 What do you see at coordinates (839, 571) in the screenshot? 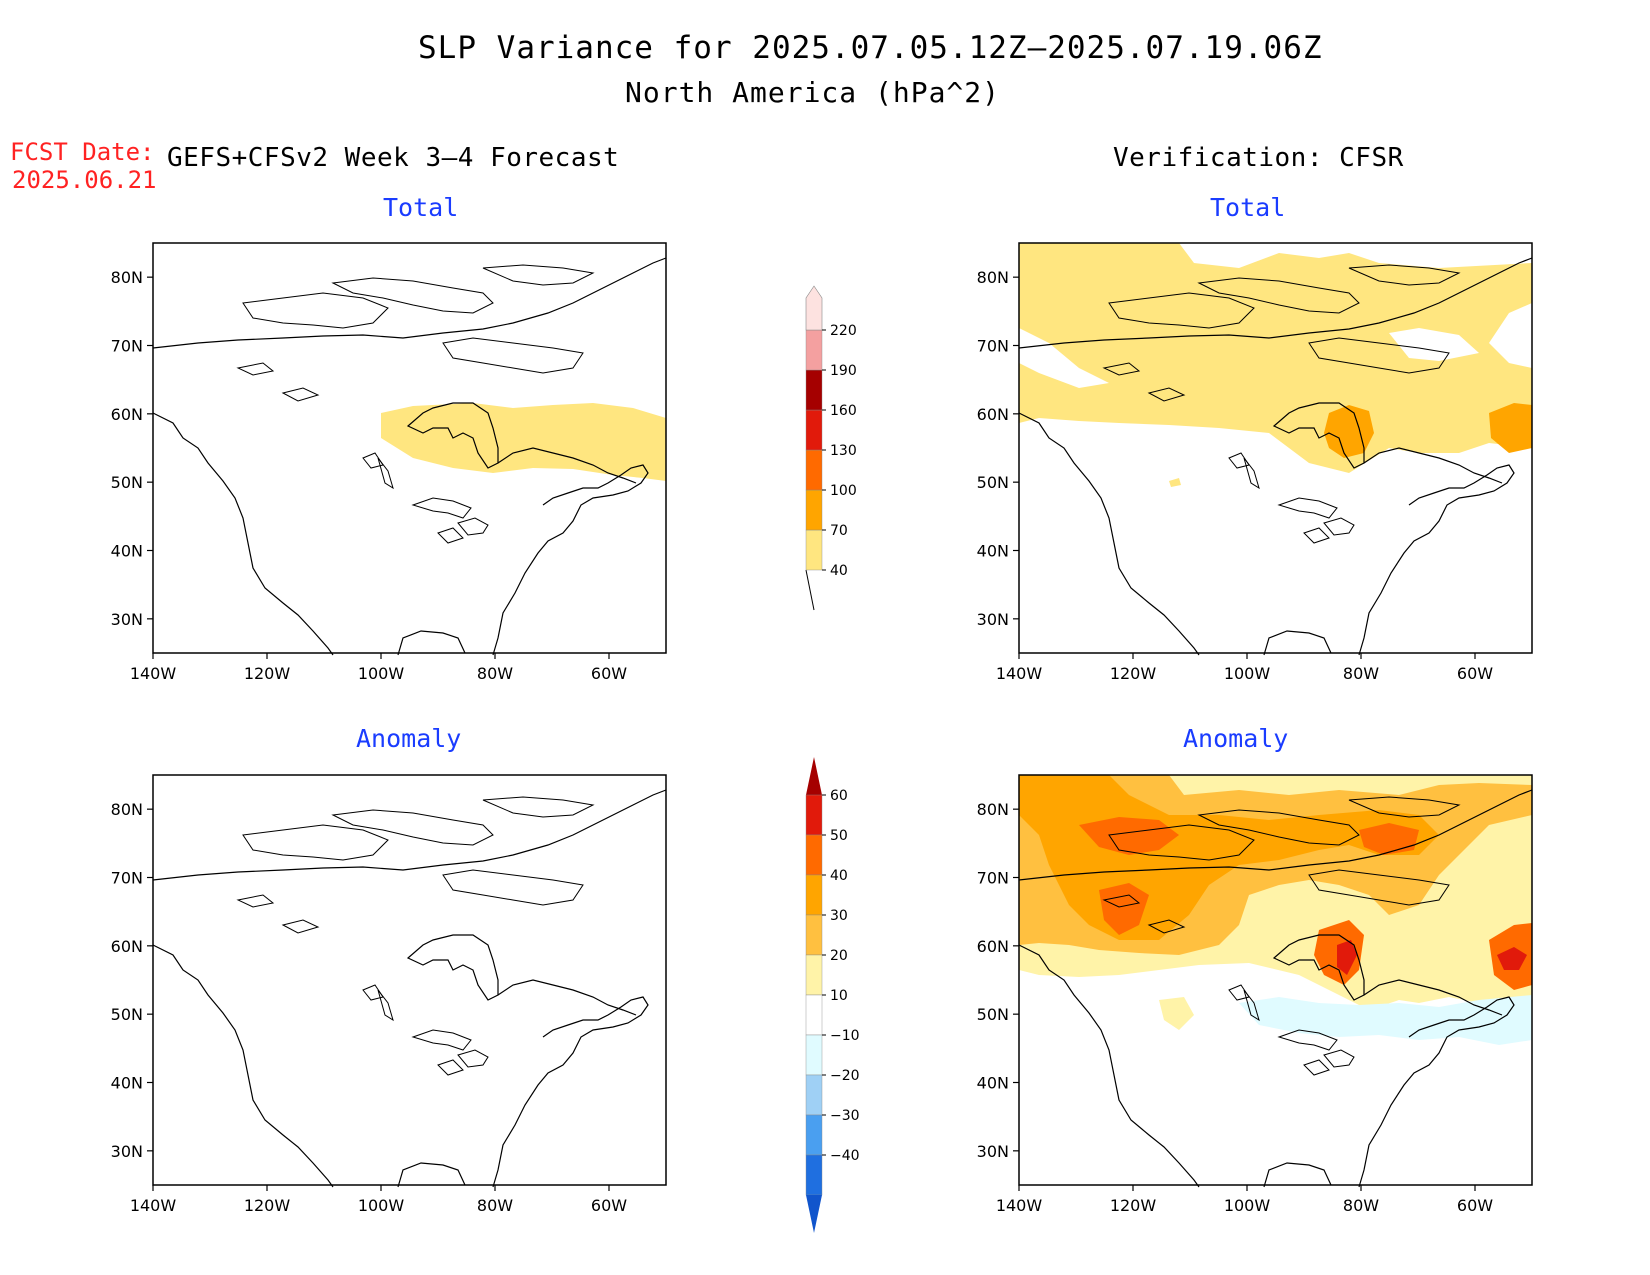
I see `colorbar-total-label: 40` at bounding box center [839, 571].